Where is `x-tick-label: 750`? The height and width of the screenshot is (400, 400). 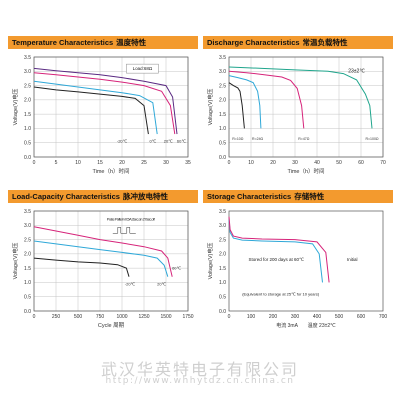 x-tick-label: 750 is located at coordinates (100, 317).